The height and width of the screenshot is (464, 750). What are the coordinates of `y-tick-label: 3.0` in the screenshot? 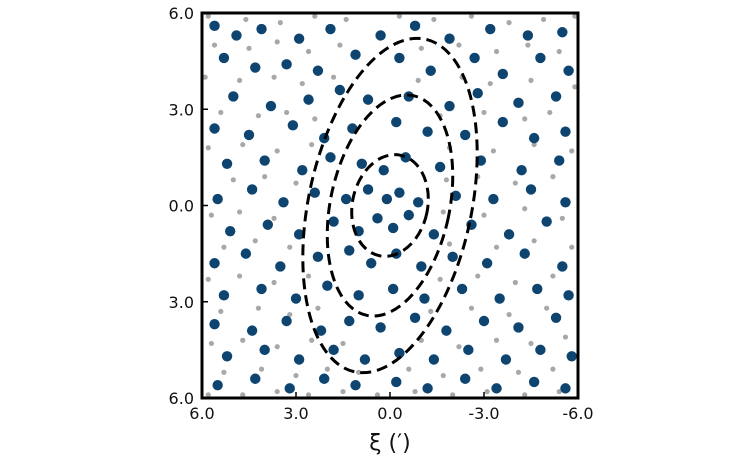 It's located at (181, 109).